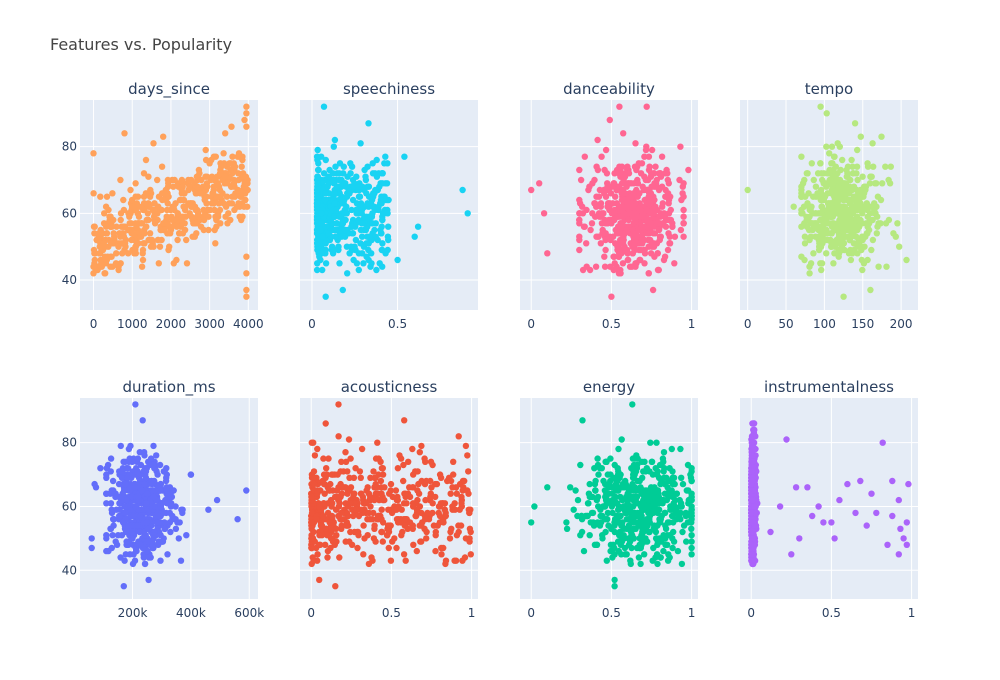  I want to click on subplot-title-energy: energy, so click(609, 387).